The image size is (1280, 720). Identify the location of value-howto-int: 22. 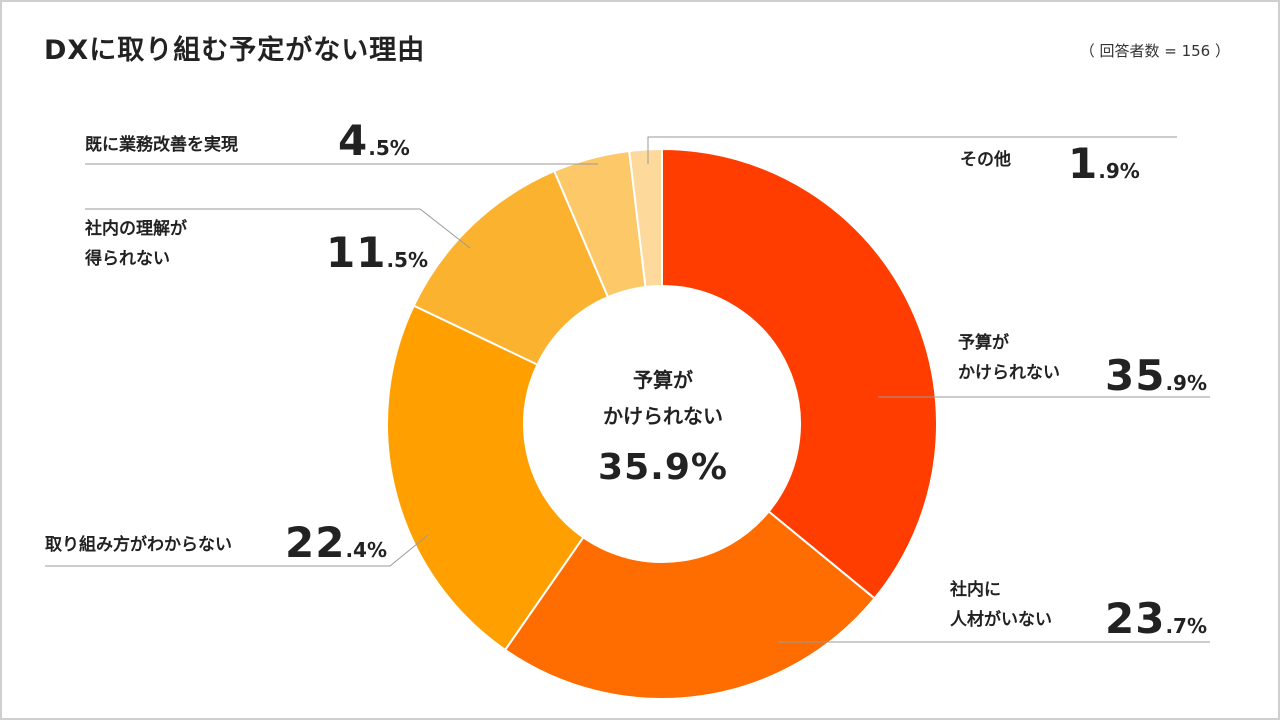
(315, 542).